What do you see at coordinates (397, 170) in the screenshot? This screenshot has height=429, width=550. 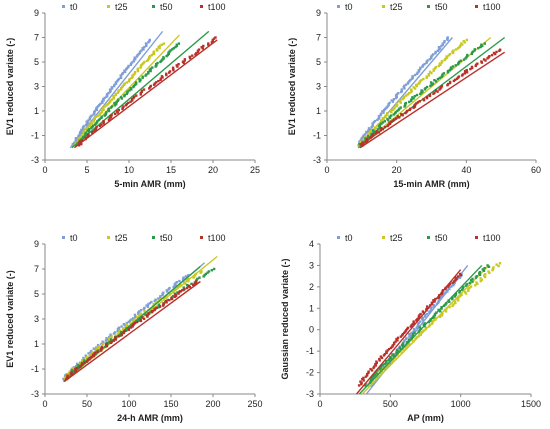 I see `x-tick-label: 20` at bounding box center [397, 170].